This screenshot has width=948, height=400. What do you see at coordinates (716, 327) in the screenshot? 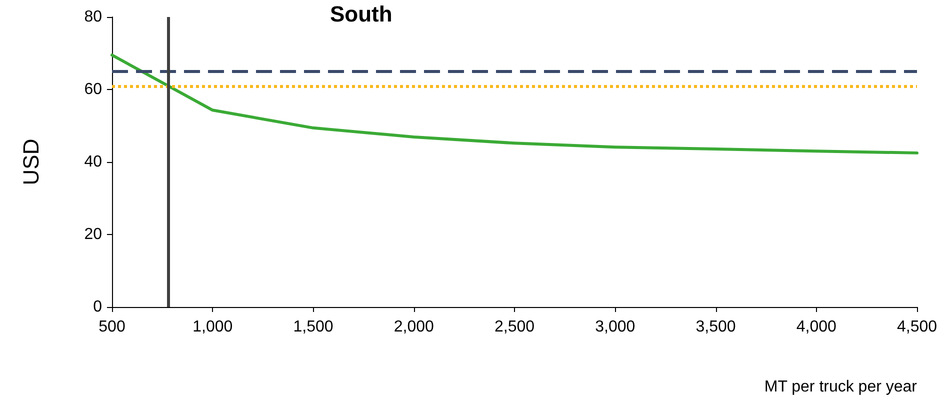
I see `x-tick-label: 3,500` at bounding box center [716, 327].